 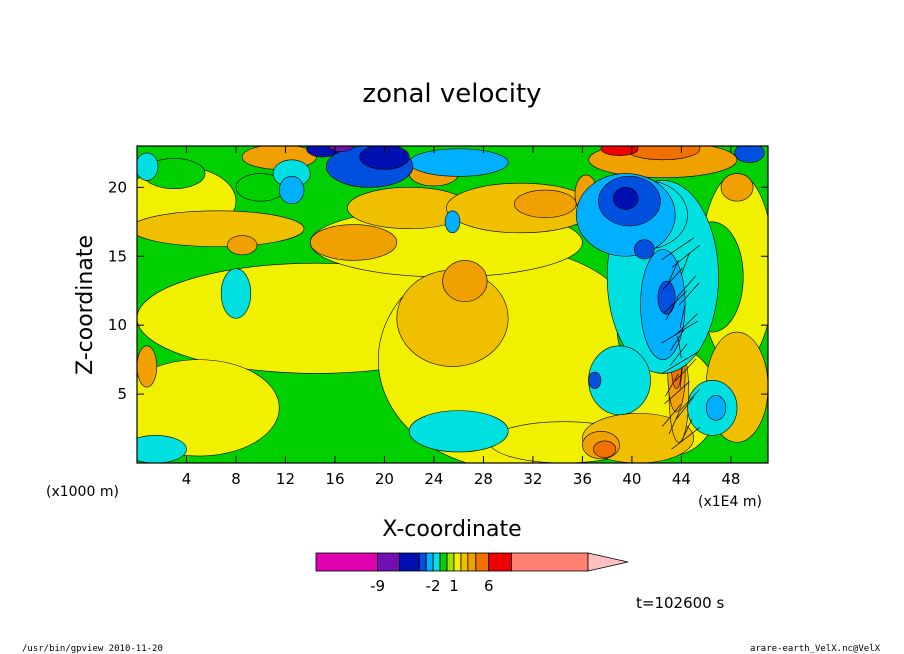 I want to click on colorbar-extend-arrow, so click(x=608, y=562).